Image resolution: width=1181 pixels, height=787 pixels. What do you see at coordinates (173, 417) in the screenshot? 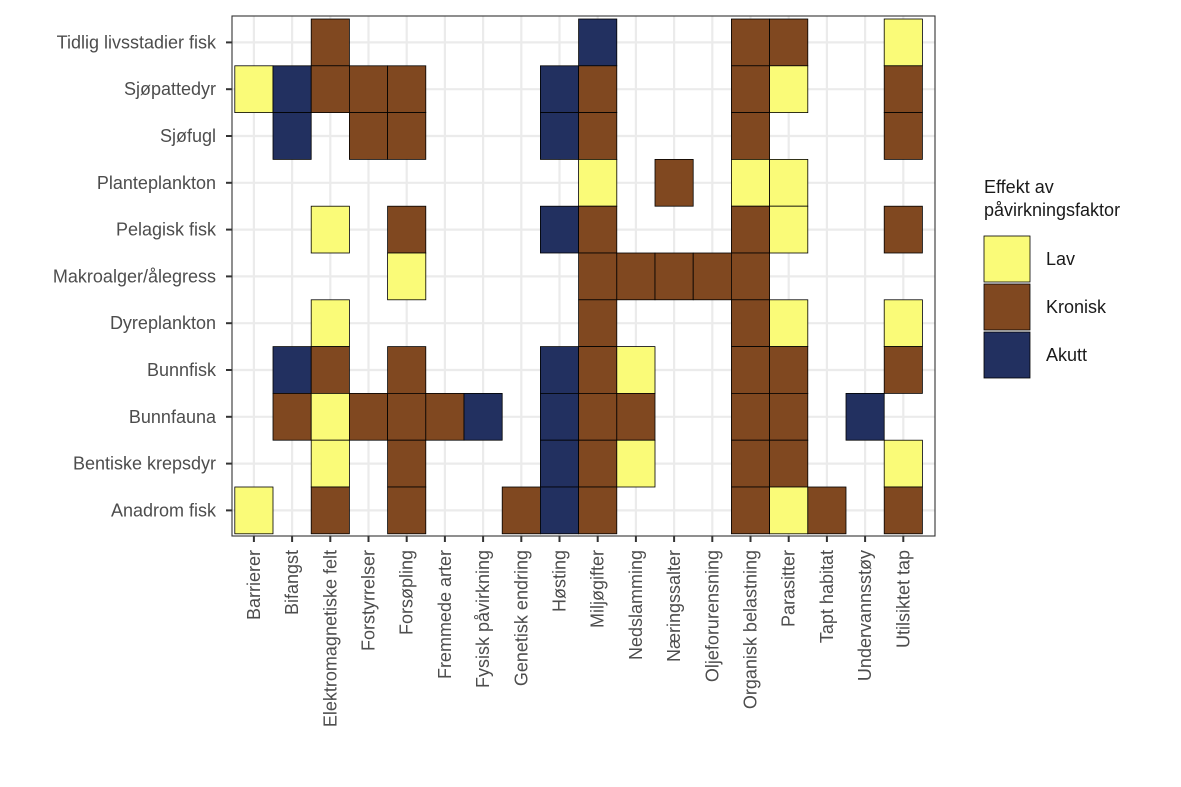
I see `y-tick-label: Bunnfauna` at bounding box center [173, 417].